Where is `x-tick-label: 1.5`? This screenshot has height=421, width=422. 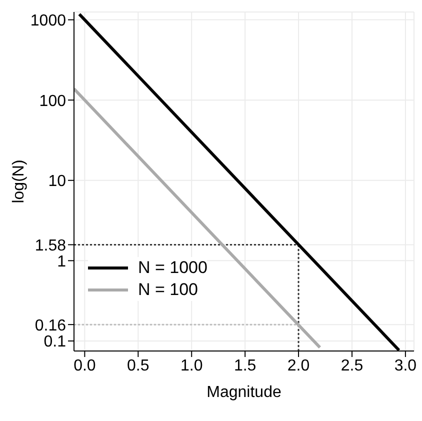 x-tick-label: 1.5 is located at coordinates (245, 365).